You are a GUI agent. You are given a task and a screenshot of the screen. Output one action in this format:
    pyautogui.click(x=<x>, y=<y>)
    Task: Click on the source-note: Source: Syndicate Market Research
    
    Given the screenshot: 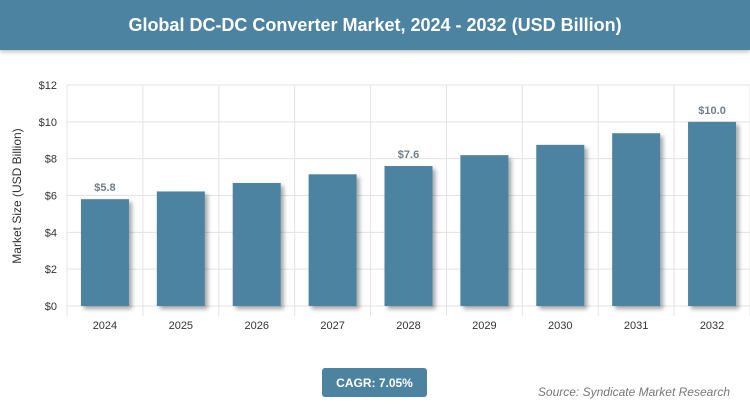 What is the action you would take?
    pyautogui.click(x=633, y=392)
    